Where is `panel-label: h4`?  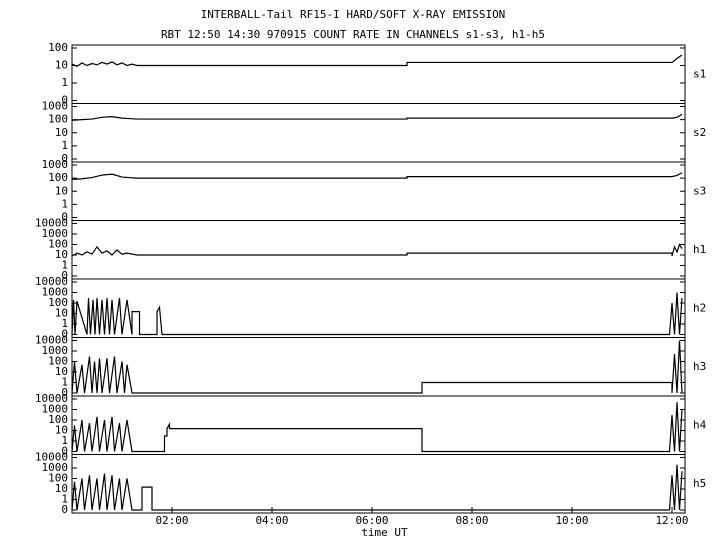 panel-label: h4 is located at coordinates (700, 424).